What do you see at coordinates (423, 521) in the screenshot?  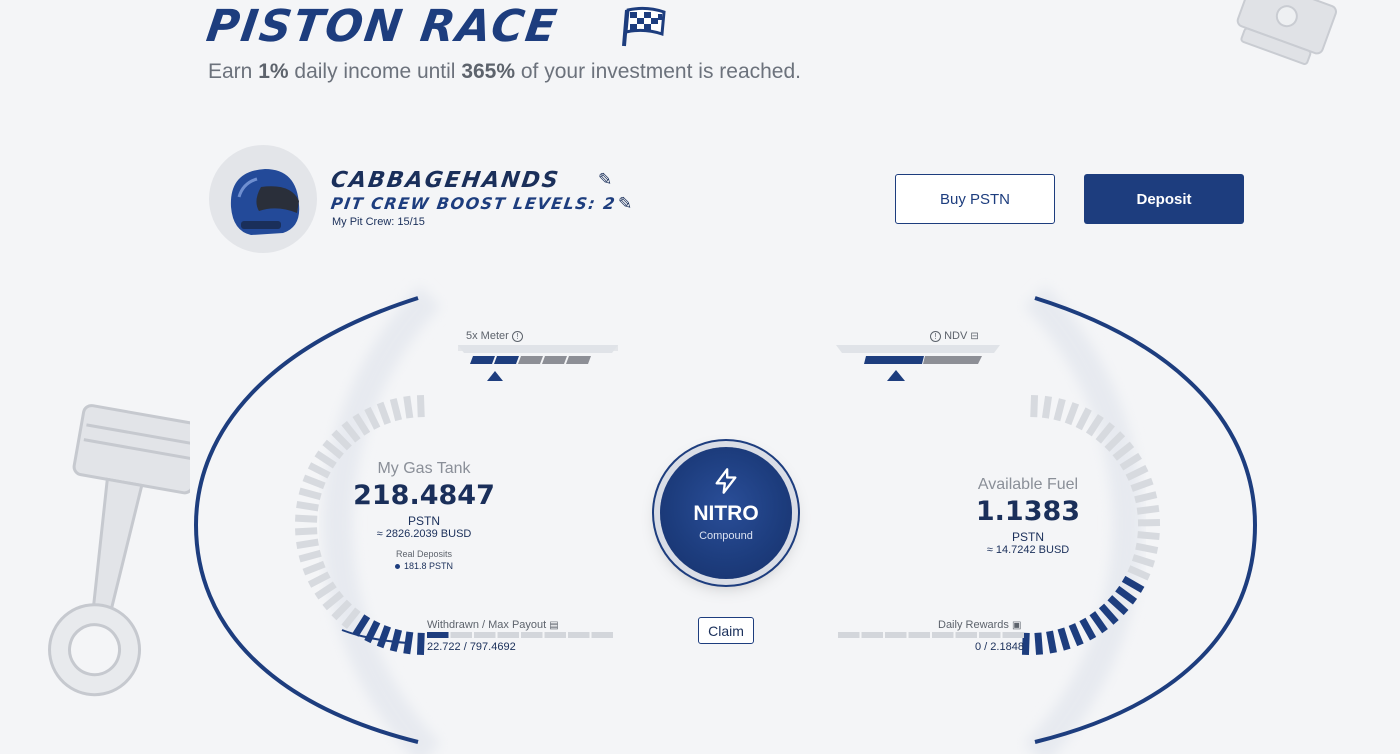 I see `gas-tank-unit: PSTN` at bounding box center [423, 521].